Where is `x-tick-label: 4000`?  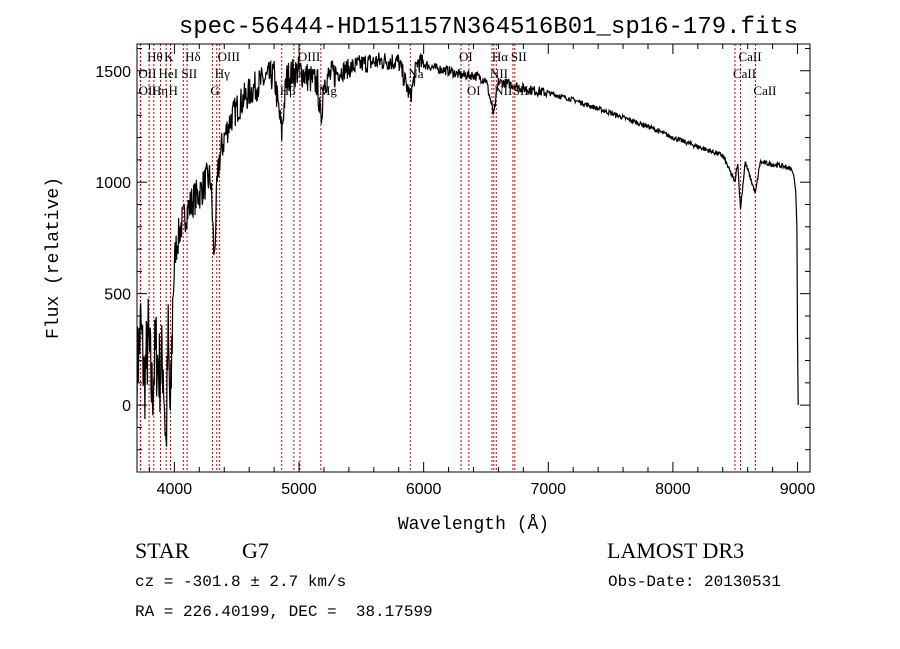
x-tick-label: 4000 is located at coordinates (175, 489).